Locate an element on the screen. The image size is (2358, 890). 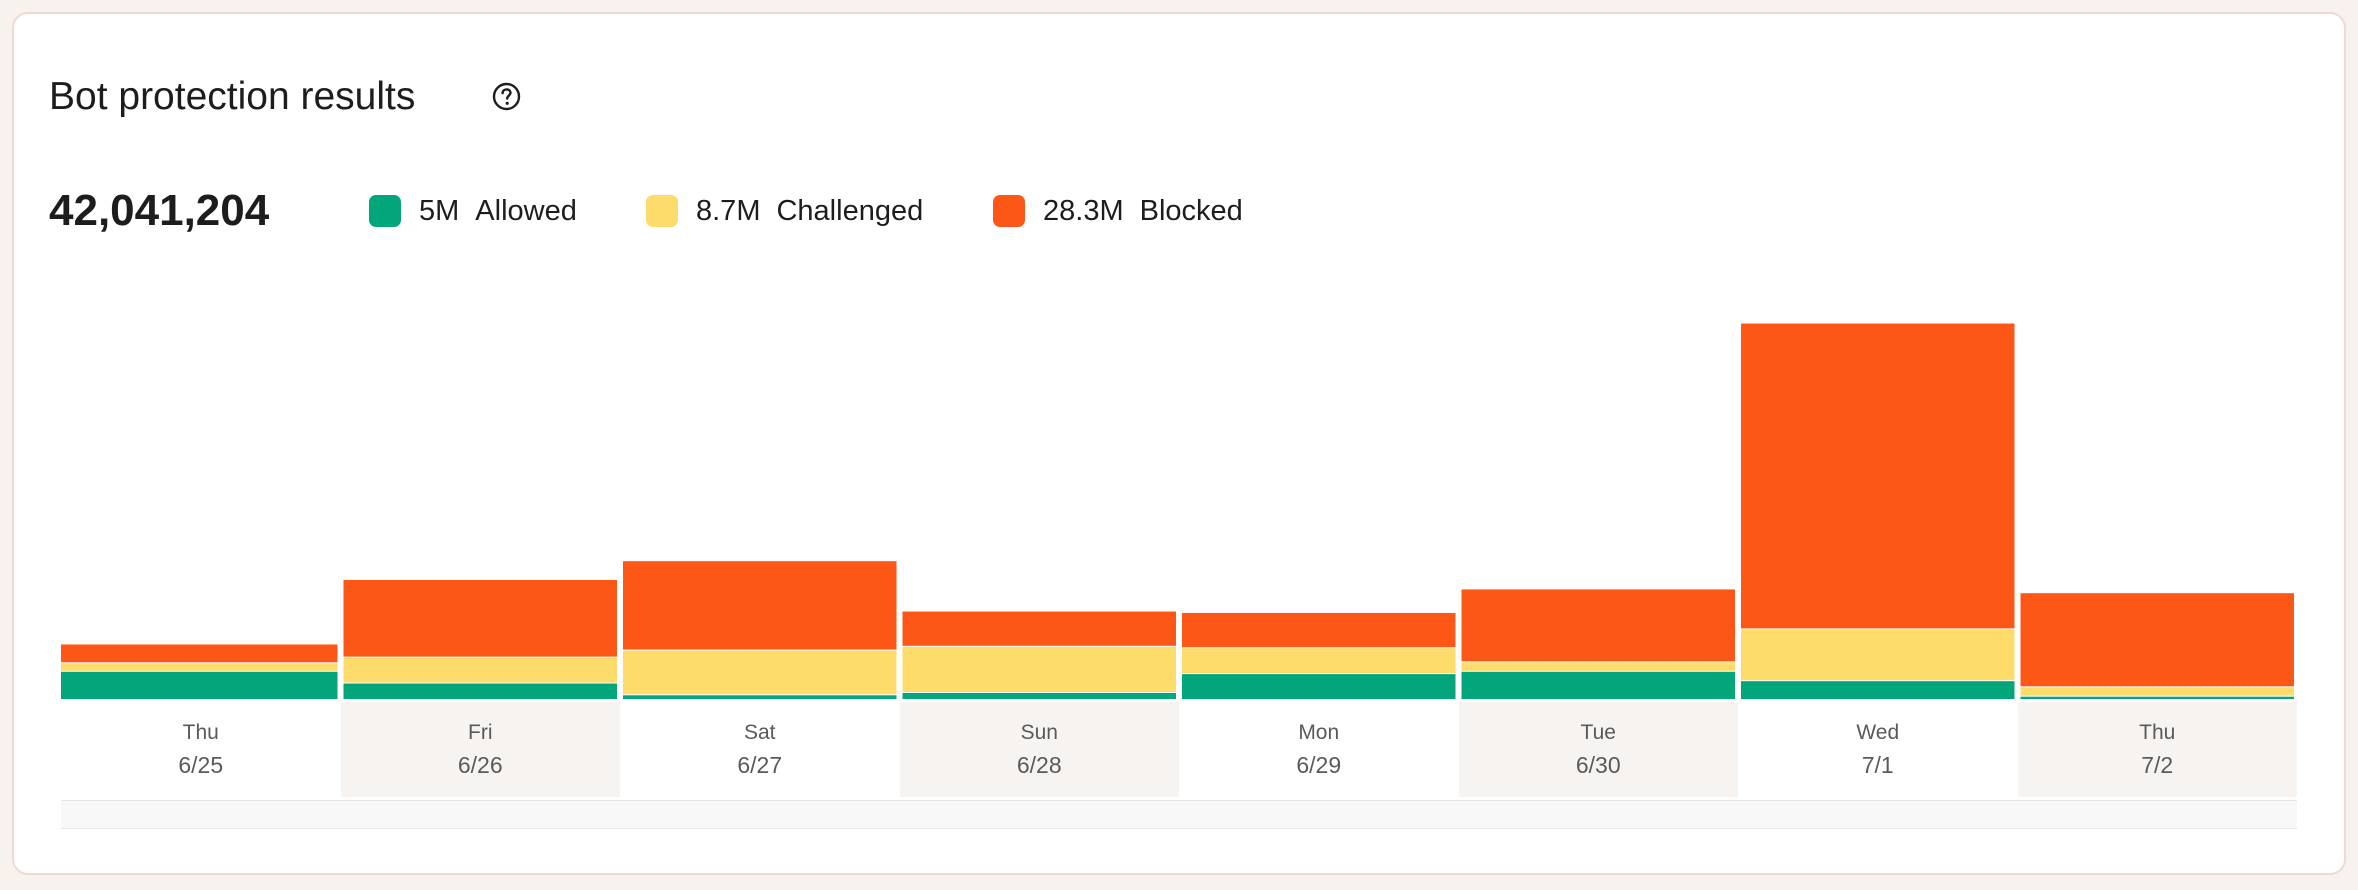
bar-blocked-7/1 is located at coordinates (1878, 476).